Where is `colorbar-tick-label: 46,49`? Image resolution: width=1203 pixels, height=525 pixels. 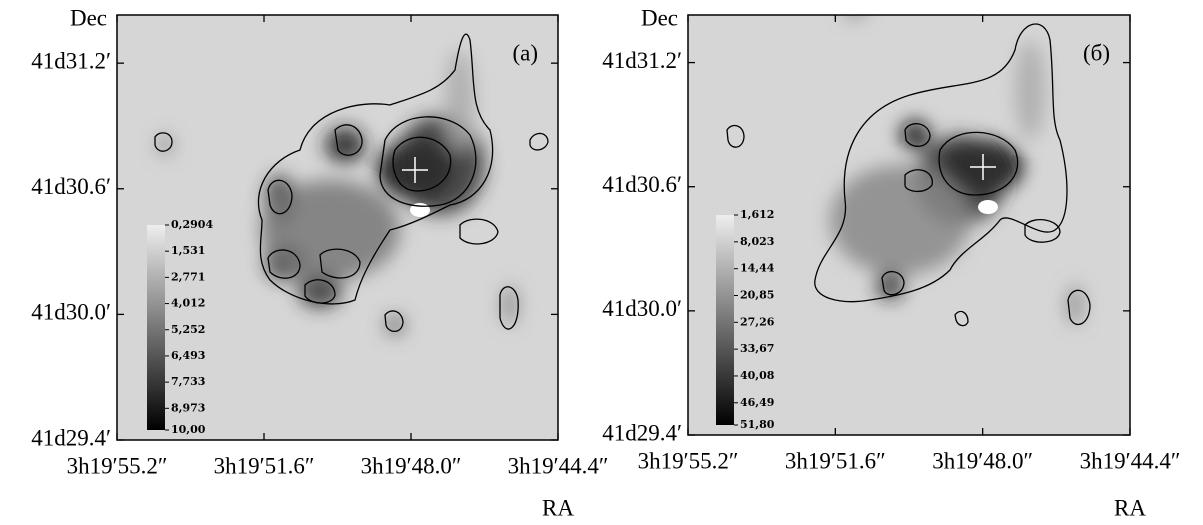 colorbar-tick-label: 46,49 is located at coordinates (757, 402).